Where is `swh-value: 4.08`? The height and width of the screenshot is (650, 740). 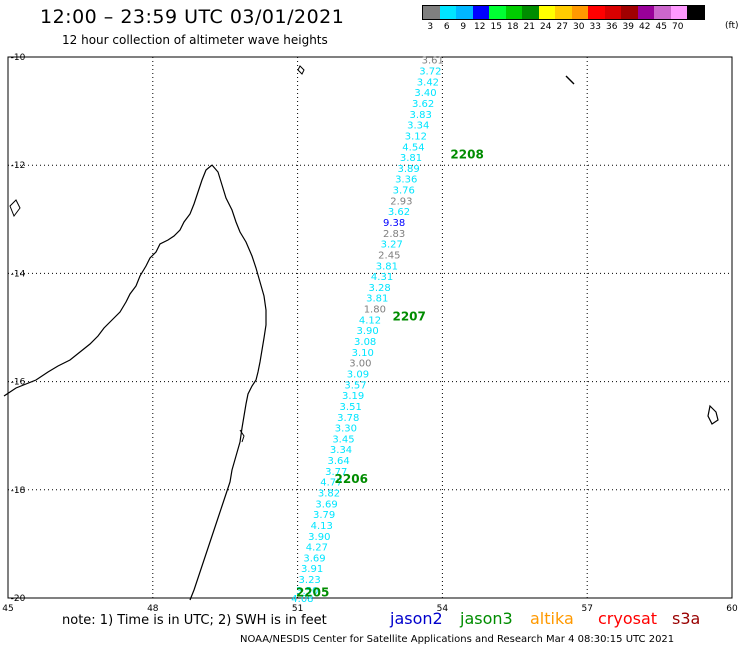 swh-value: 4.08 is located at coordinates (302, 599).